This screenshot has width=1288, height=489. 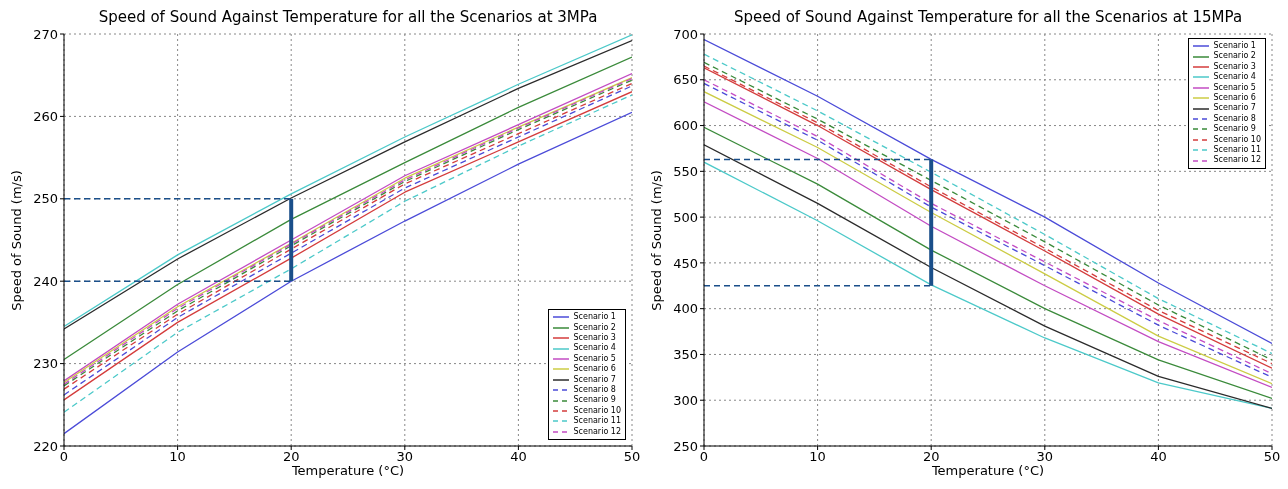 I want to click on chart-title: Speed of Sound Against Temperature for all the Scenarios at 3MPa, so click(x=348, y=17).